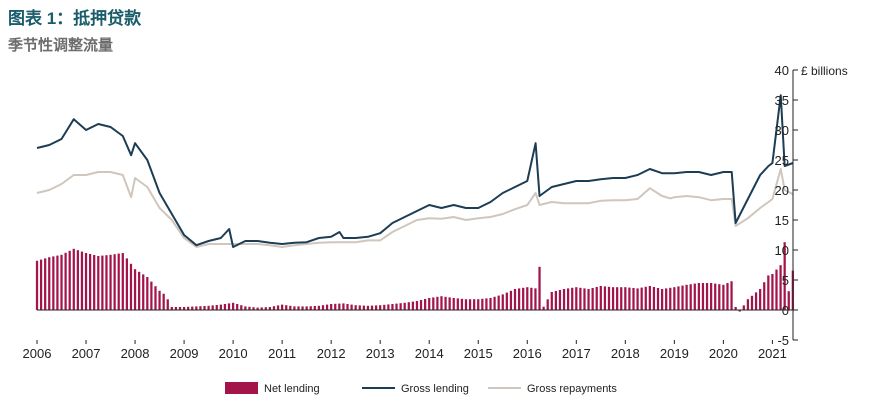  Describe the element at coordinates (478, 353) in the screenshot. I see `x-tick-label: 2015` at that location.